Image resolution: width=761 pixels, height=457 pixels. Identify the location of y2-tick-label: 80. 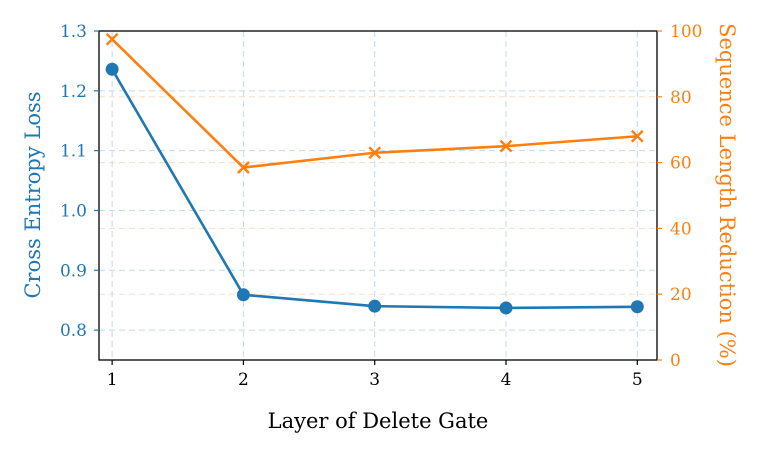
(681, 98).